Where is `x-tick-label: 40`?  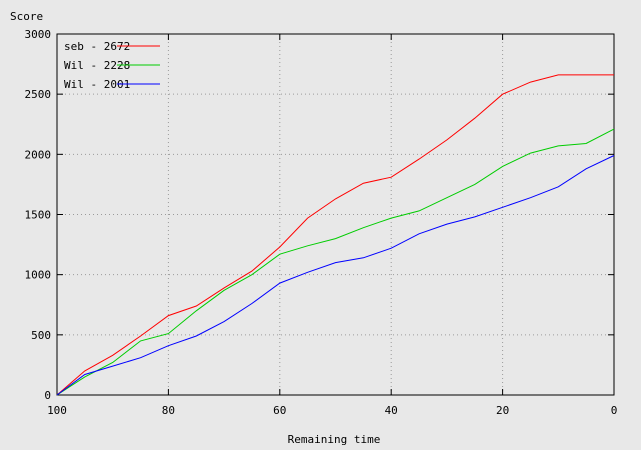
x-tick-label: 40 is located at coordinates (391, 410).